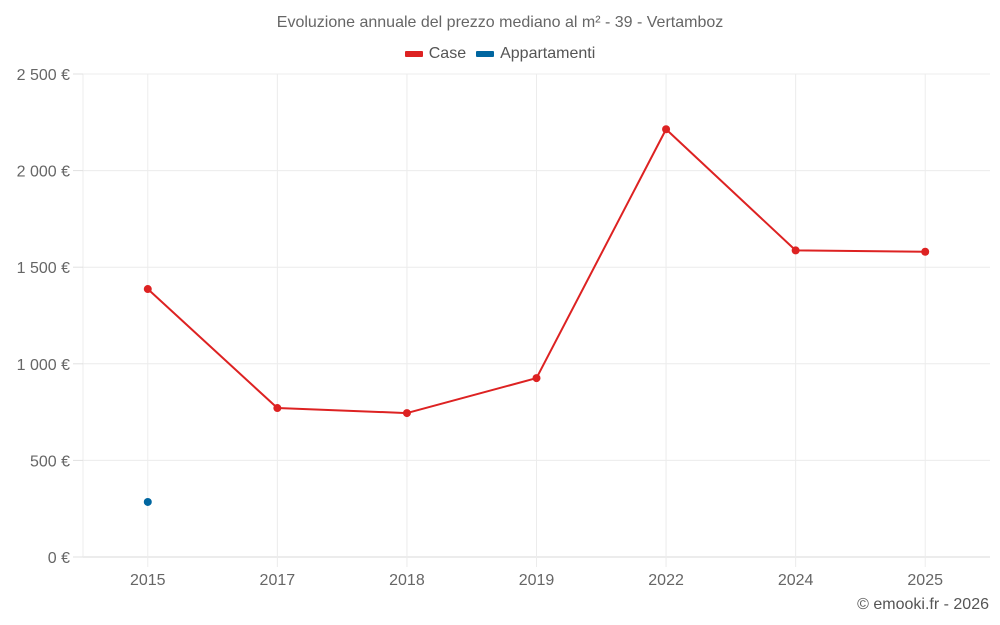  I want to click on legend-swatch-case, so click(413, 54).